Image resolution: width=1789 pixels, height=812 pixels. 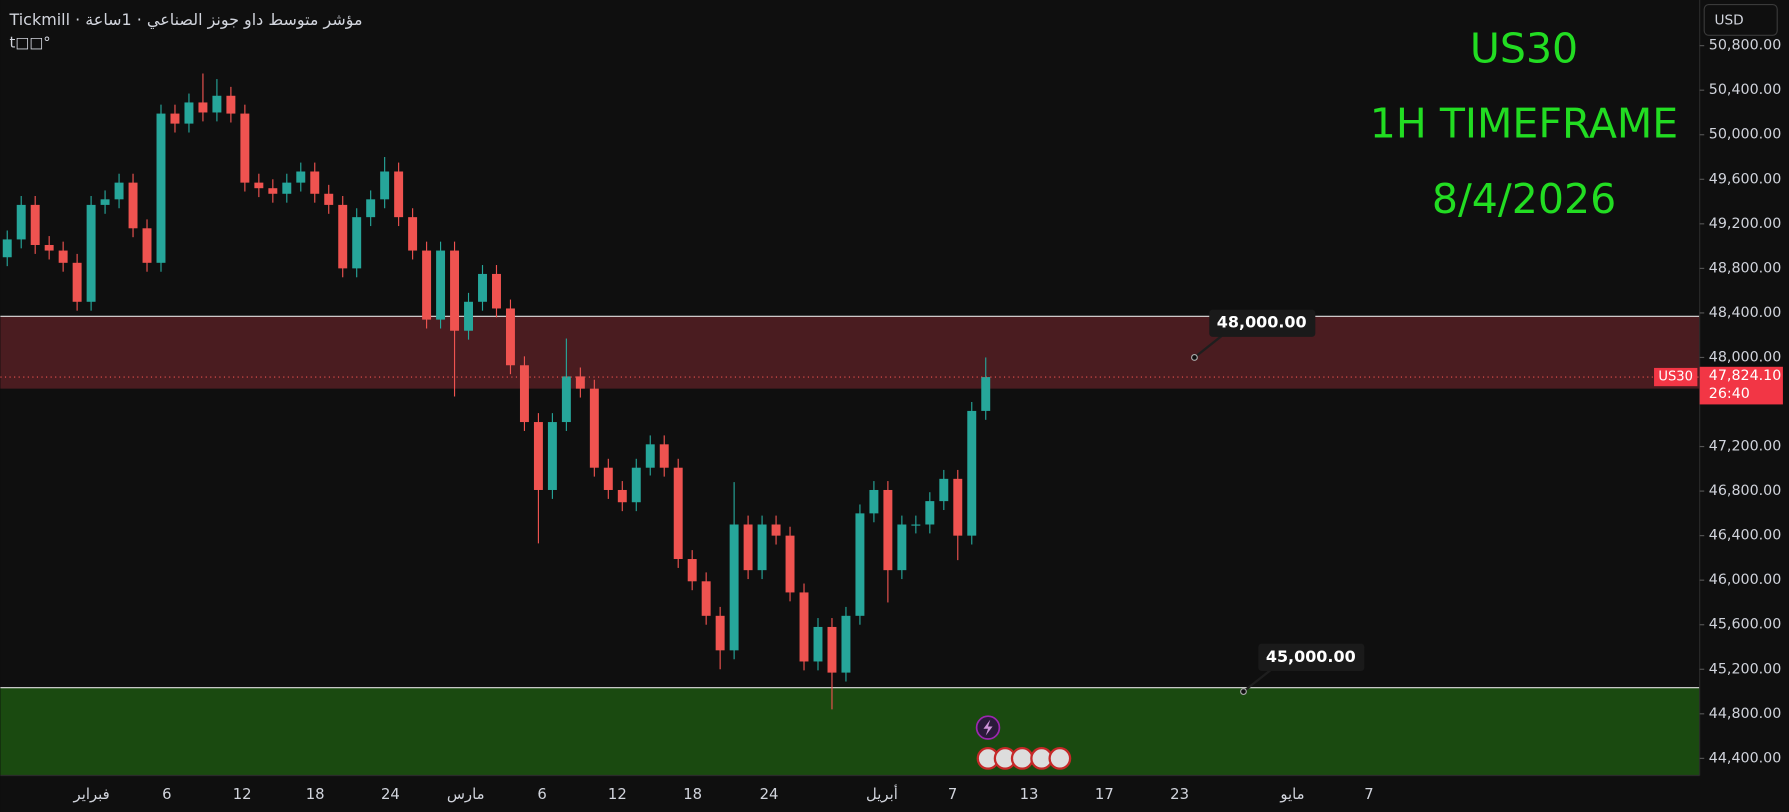 I want to click on y-tick-label: 50,000.00, so click(x=1745, y=135).